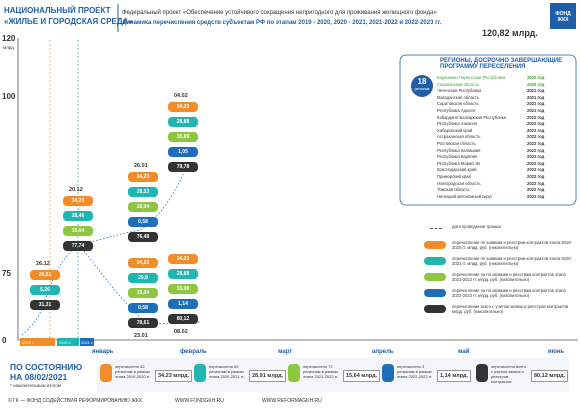  Describe the element at coordinates (458, 104) in the screenshot. I see `region-name: Саратовская область` at that location.